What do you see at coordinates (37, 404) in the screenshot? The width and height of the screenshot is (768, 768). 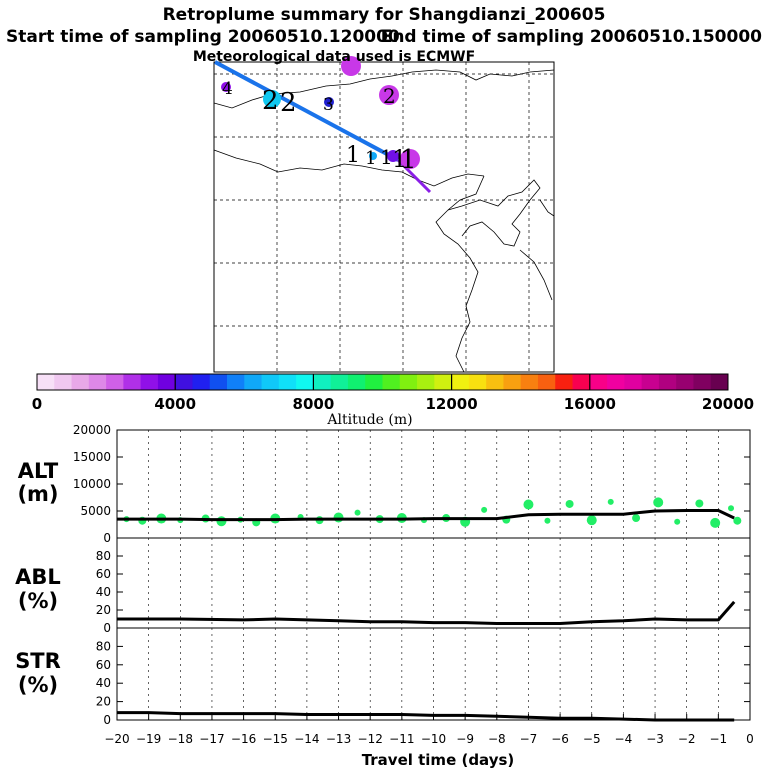 I see `colorbar-tick-label: 0` at bounding box center [37, 404].